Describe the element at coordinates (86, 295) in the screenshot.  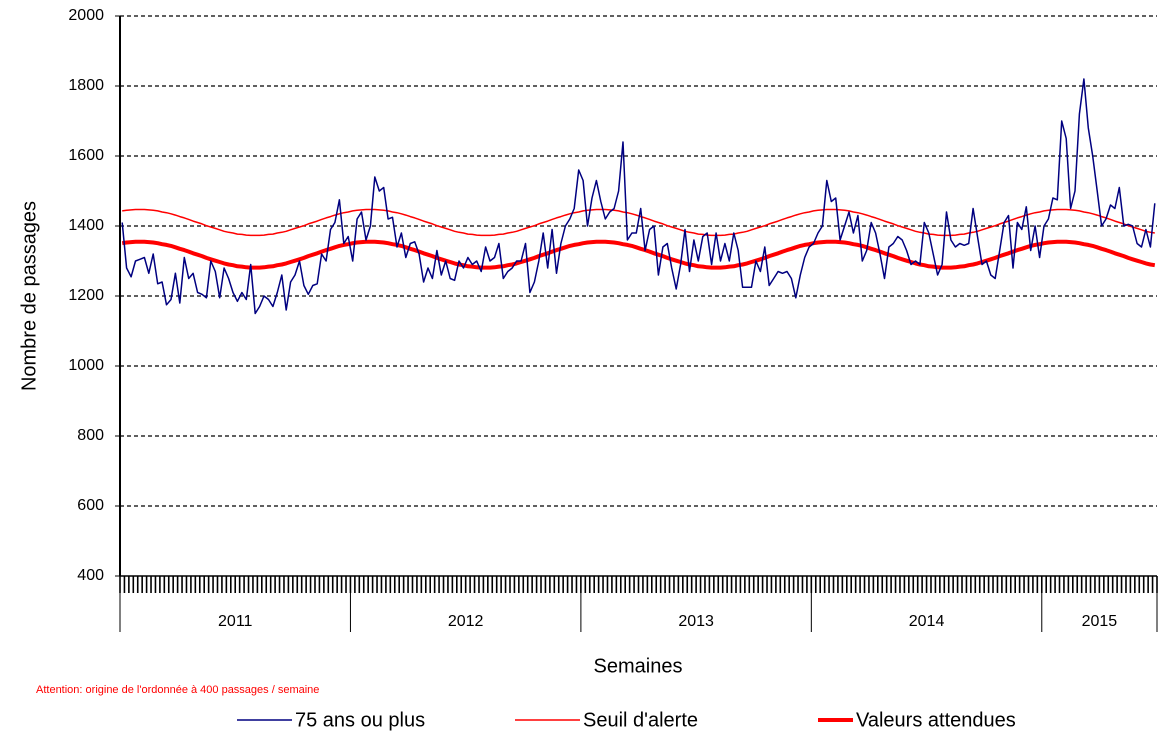
I see `y-tick-label: 1200` at that location.